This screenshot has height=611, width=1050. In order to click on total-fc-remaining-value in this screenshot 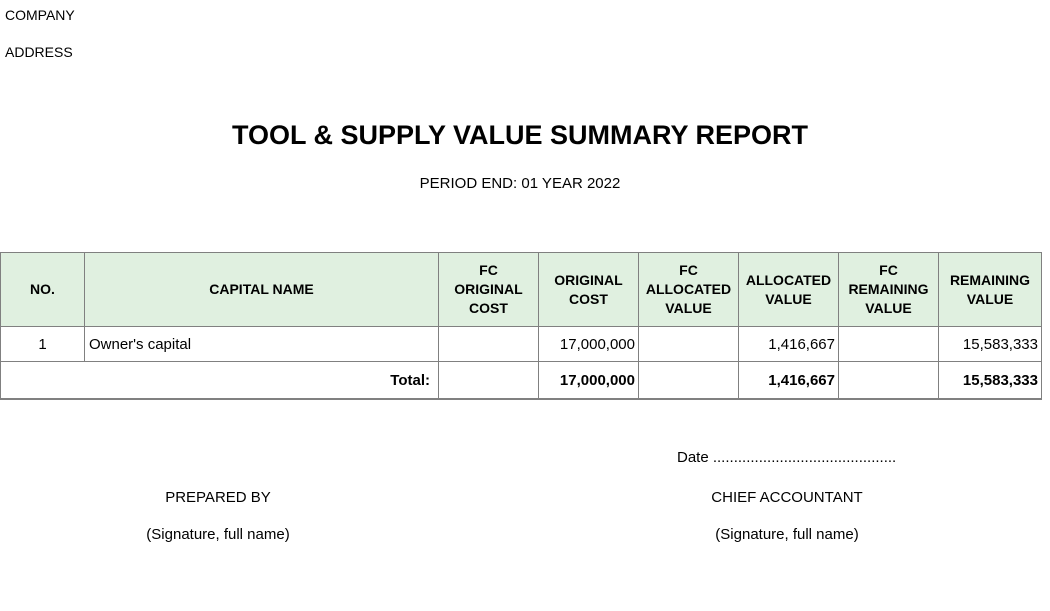, I will do `click(888, 380)`.